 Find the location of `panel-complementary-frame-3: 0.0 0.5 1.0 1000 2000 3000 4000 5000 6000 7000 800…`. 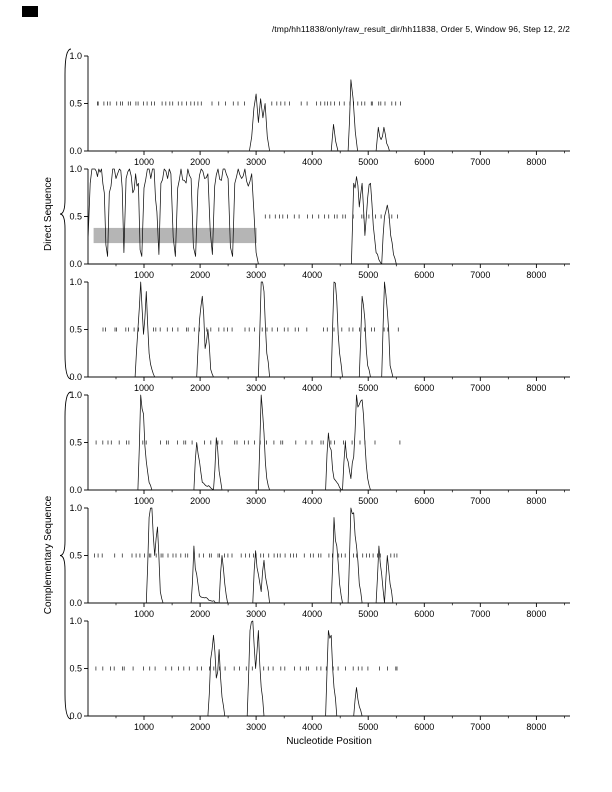

panel-complementary-frame-3: 0.0 0.5 1.0 1000 2000 3000 4000 5000 6000 7000 800… is located at coordinates (319, 674).